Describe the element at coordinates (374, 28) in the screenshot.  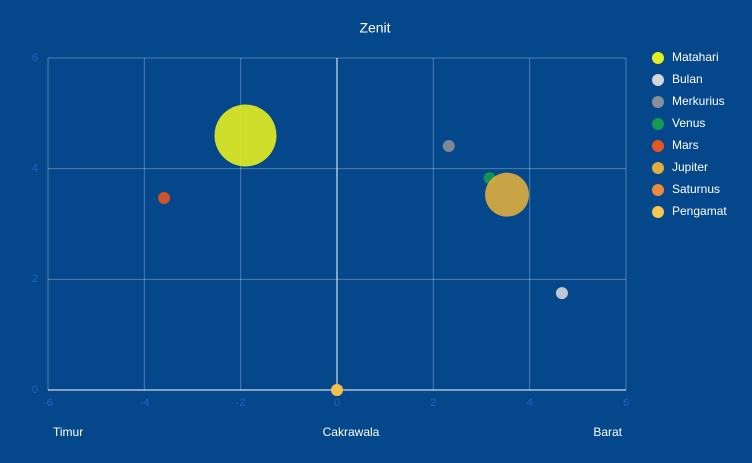
I see `chart-title: Zenit` at that location.